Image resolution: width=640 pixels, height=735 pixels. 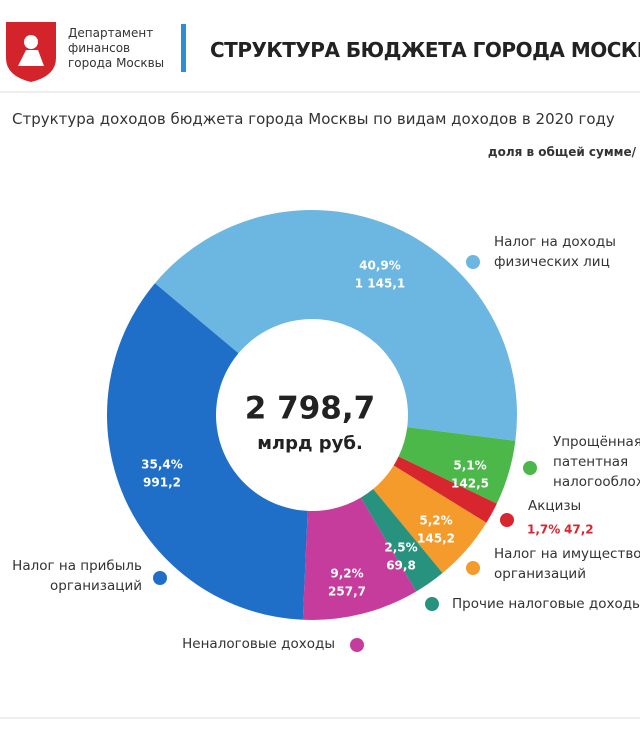 What do you see at coordinates (31, 52) in the screenshot?
I see `logo` at bounding box center [31, 52].